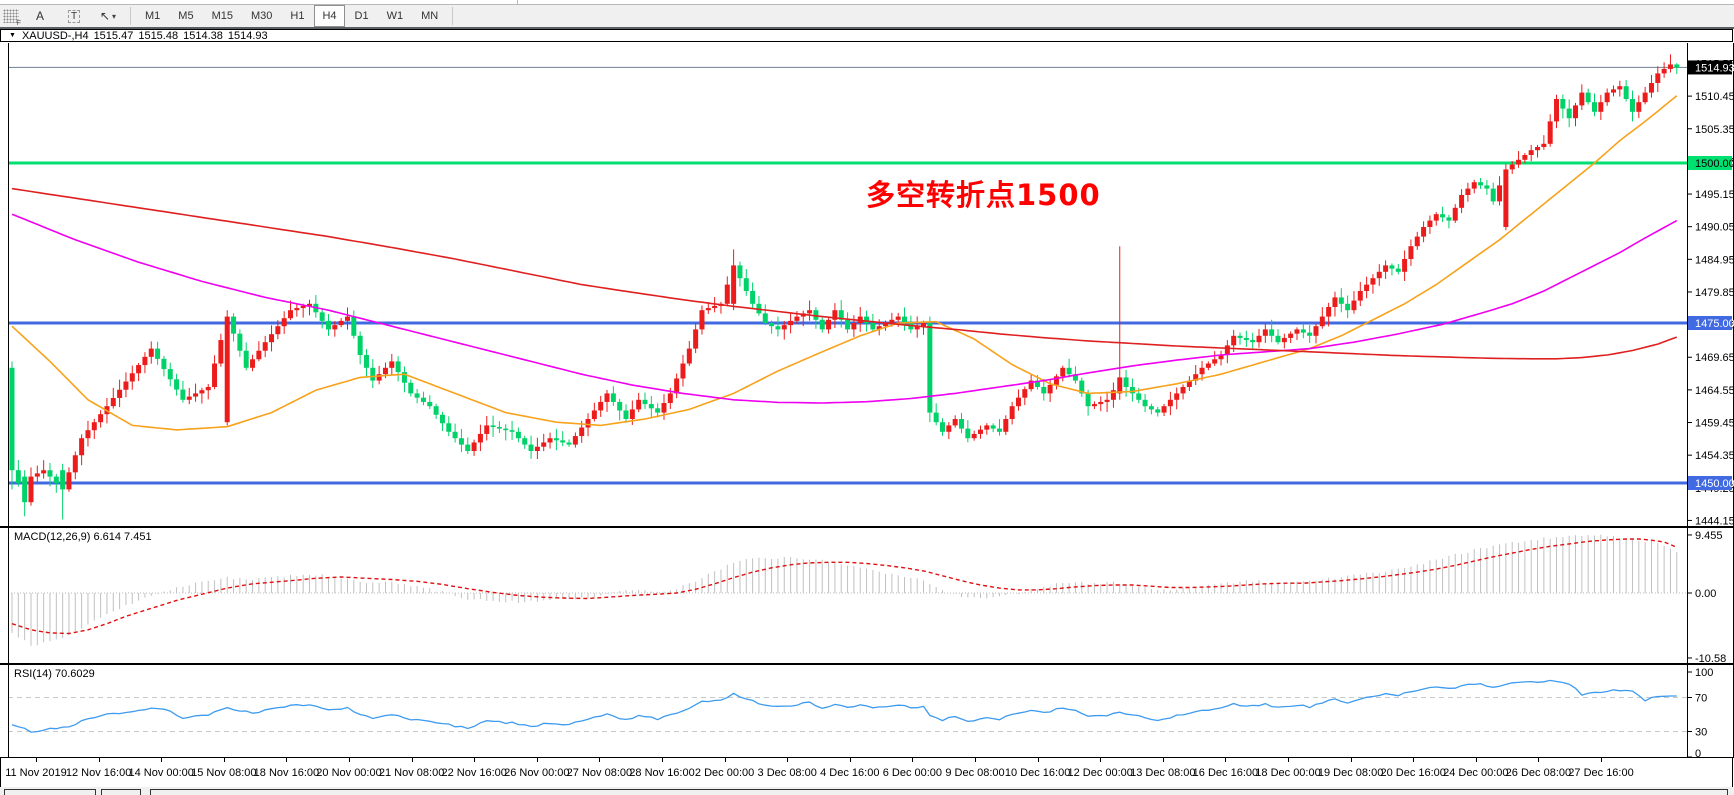 Image resolution: width=1734 pixels, height=795 pixels. I want to click on price-tick-label: 1484.95, so click(1714, 260).